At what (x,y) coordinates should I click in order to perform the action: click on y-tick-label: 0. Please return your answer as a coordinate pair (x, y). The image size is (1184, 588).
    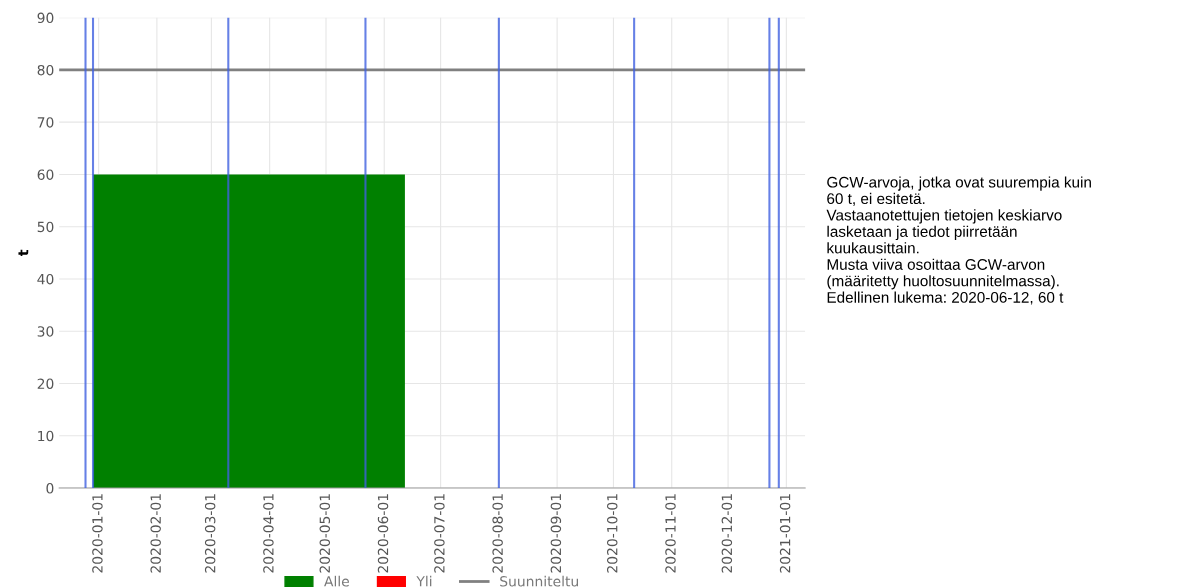
    Looking at the image, I should click on (50, 488).